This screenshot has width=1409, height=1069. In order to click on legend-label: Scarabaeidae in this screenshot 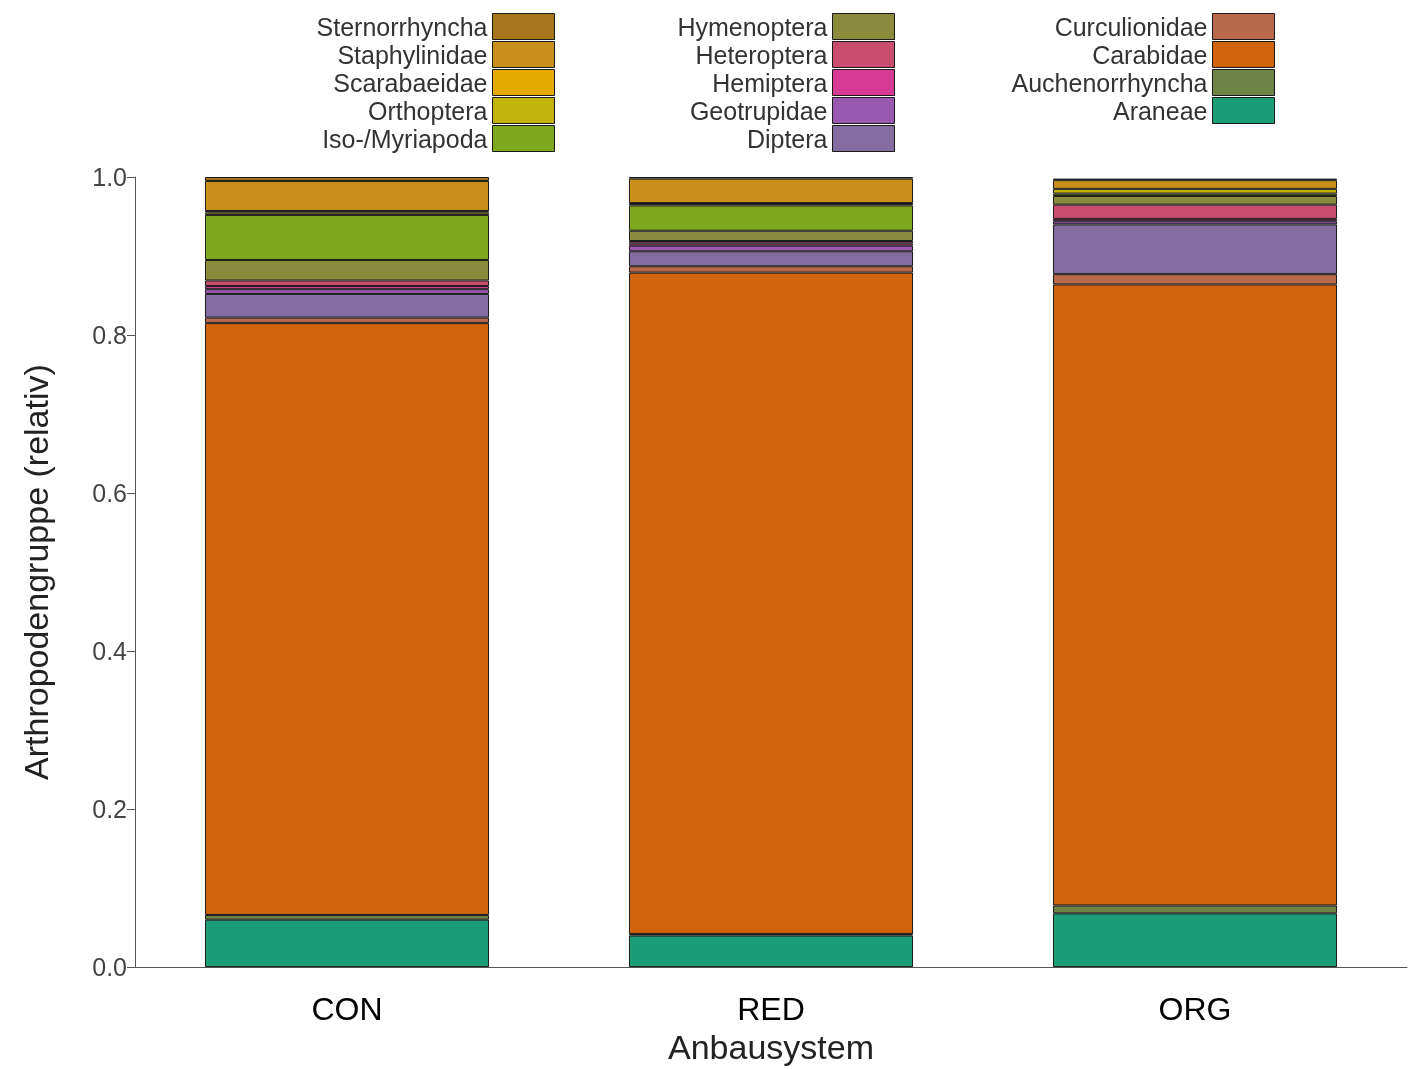, I will do `click(410, 82)`.